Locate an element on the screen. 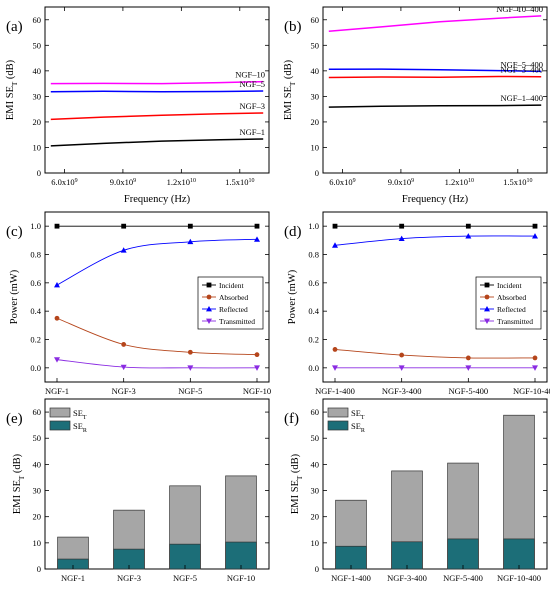 Image resolution: width=550 pixels, height=590 pixels. panel-label: (e) is located at coordinates (14, 419).